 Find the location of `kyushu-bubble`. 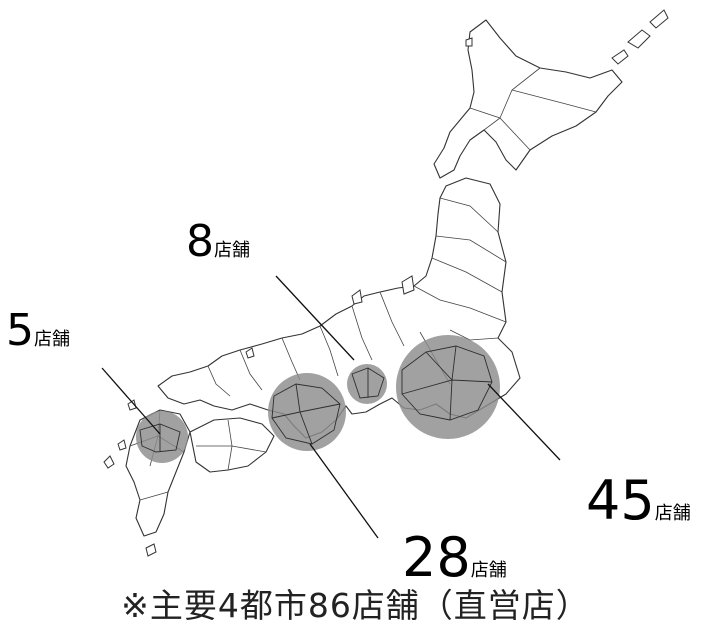

kyushu-bubble is located at coordinates (162, 437).